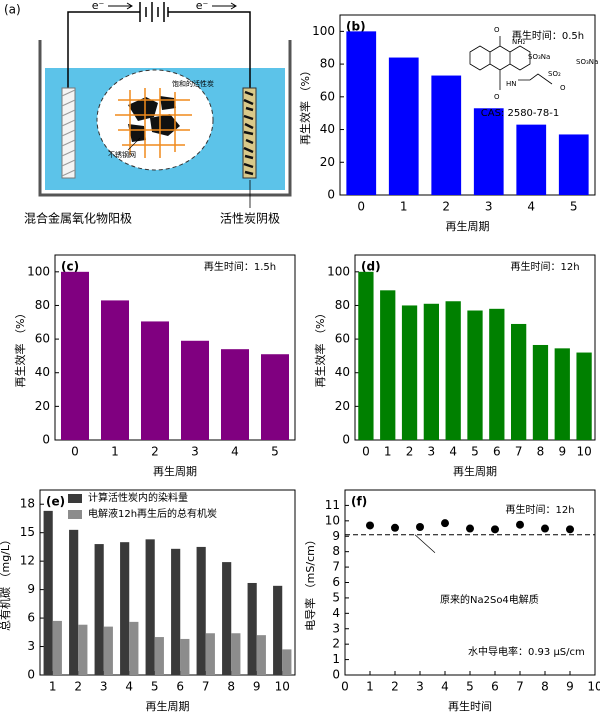 Image resolution: width=600 pixels, height=716 pixels. Describe the element at coordinates (70, 267) in the screenshot. I see `panel-label: (c)` at that location.